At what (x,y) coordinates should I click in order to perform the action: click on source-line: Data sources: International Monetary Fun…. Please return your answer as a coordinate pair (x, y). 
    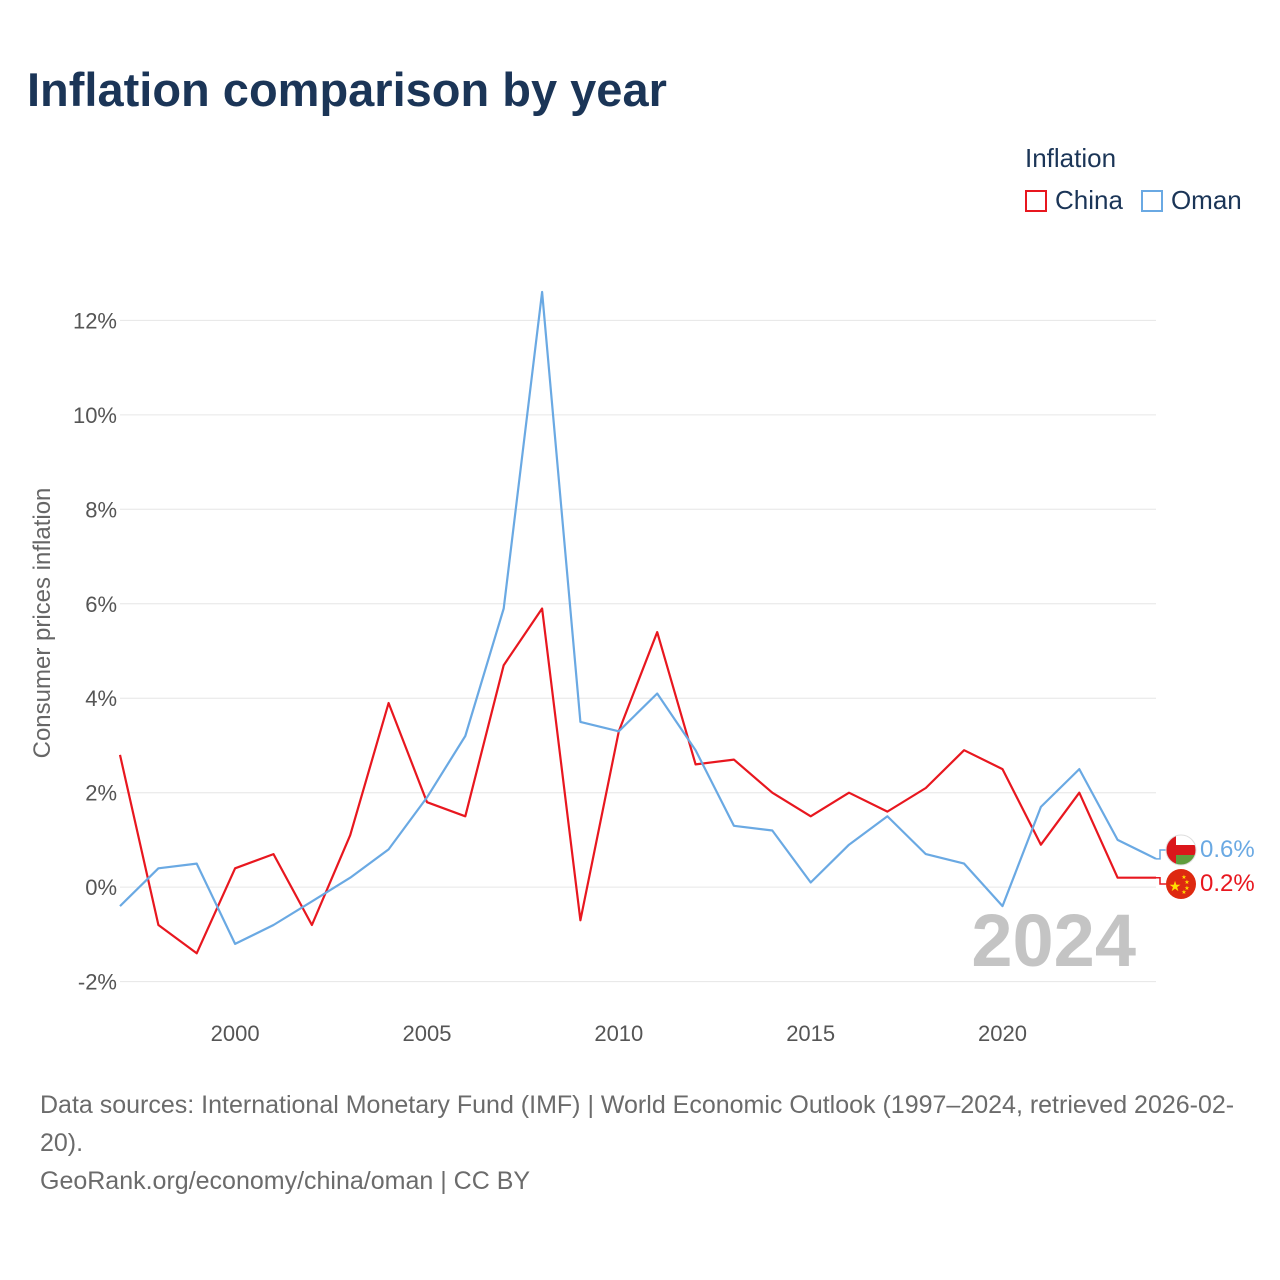
    Looking at the image, I should click on (637, 1124).